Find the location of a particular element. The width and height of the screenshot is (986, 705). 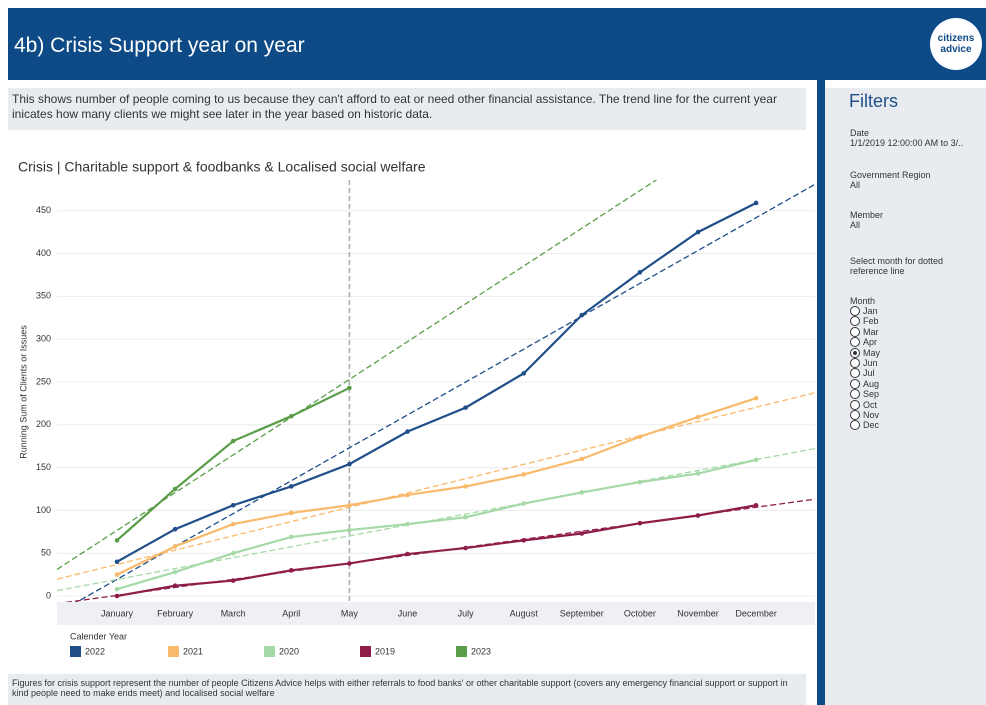

month-radio: Jul is located at coordinates (890, 373).